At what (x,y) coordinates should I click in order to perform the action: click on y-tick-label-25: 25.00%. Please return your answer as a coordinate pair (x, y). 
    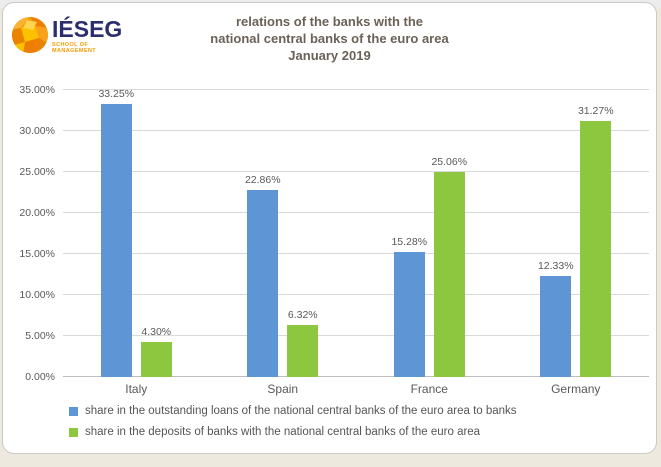
    Looking at the image, I should click on (37, 172).